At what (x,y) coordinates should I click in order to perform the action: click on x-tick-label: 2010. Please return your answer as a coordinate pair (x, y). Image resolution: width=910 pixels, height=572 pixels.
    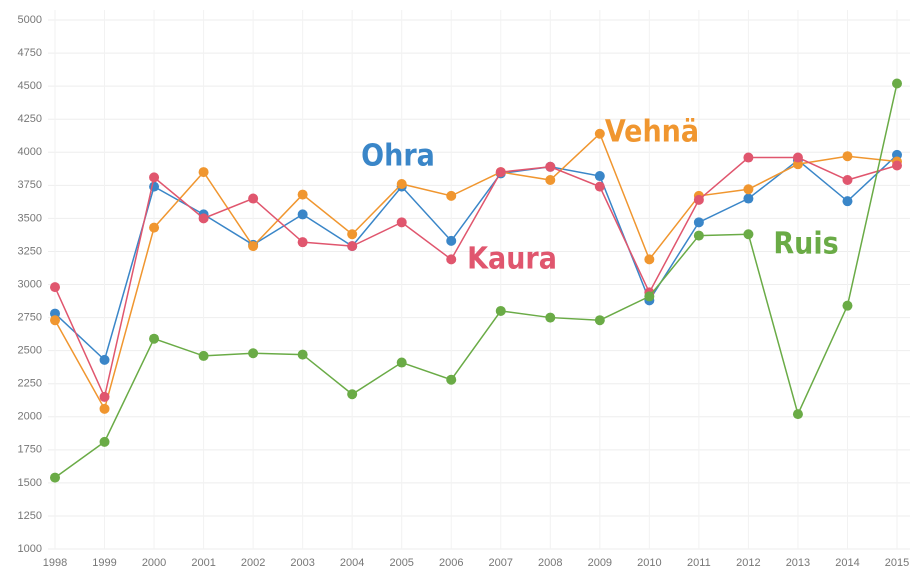
    Looking at the image, I should click on (649, 563).